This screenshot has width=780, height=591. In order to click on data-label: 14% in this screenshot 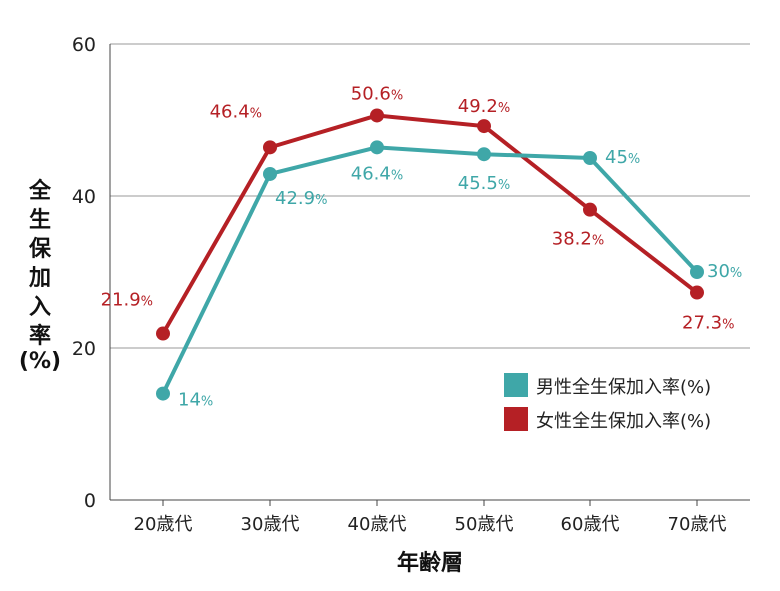, I will do `click(195, 400)`.